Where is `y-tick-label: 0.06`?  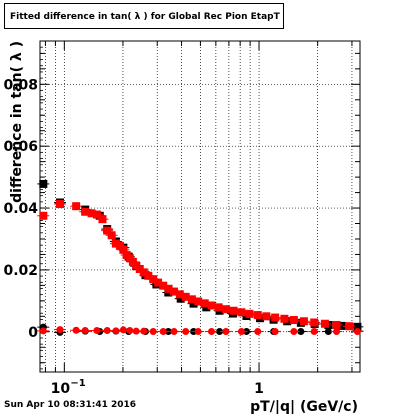 y-tick-label: 0.06 is located at coordinates (20, 147).